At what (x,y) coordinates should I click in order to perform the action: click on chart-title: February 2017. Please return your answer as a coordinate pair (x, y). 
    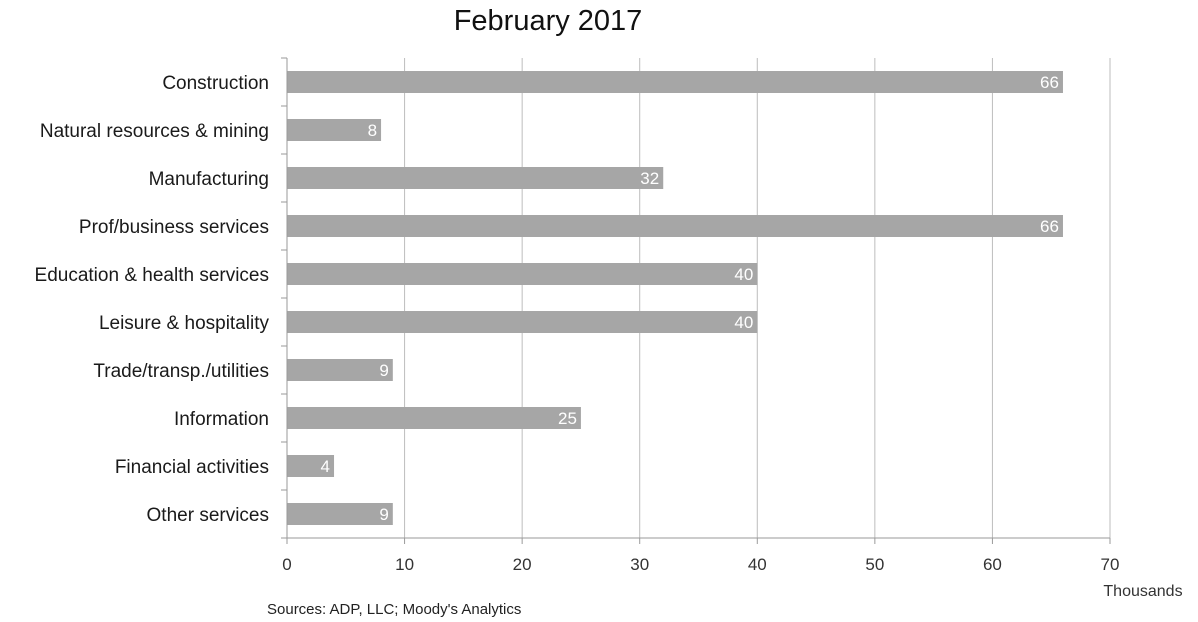
    Looking at the image, I should click on (548, 21).